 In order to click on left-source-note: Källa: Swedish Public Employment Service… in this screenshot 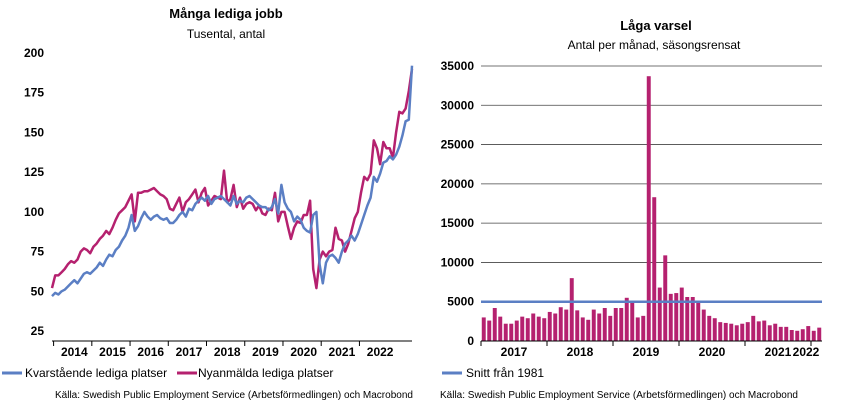, I will do `click(234, 395)`.